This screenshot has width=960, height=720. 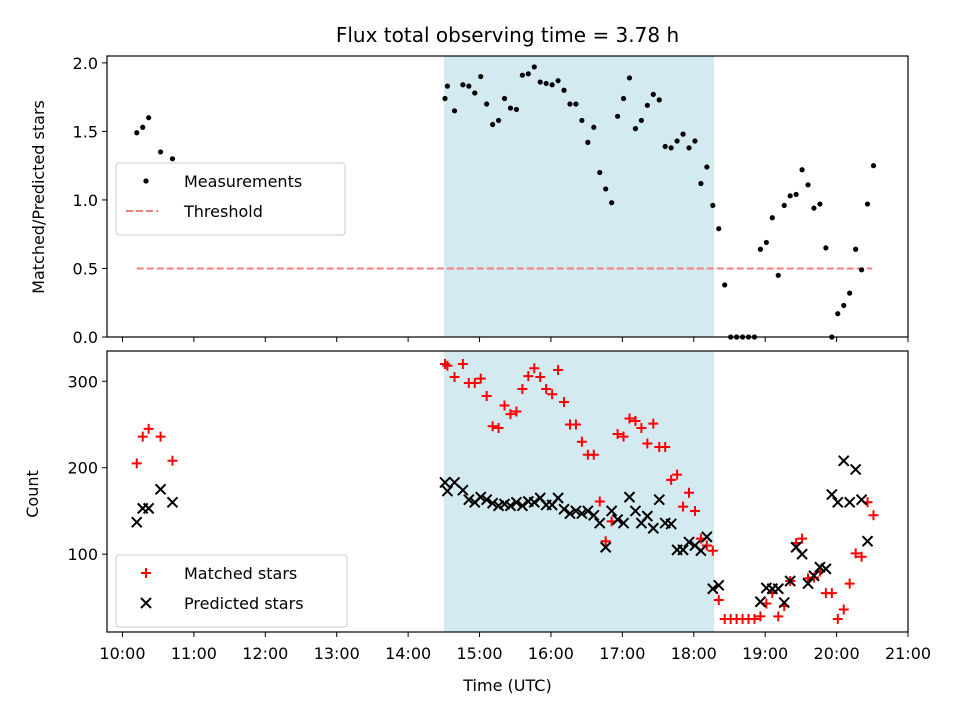 What do you see at coordinates (85, 268) in the screenshot?
I see `top-y-tick-label: 0.5` at bounding box center [85, 268].